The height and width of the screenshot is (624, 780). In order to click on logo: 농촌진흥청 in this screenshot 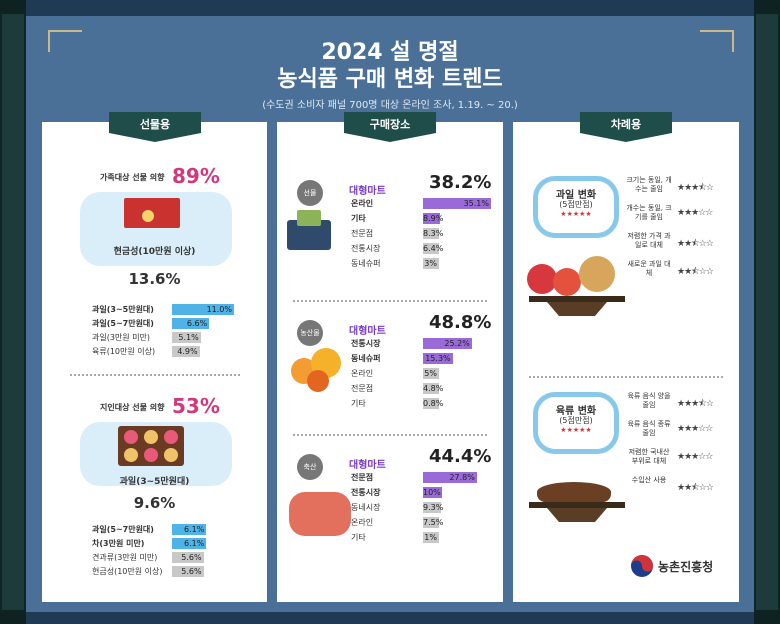, I will do `click(685, 566)`.